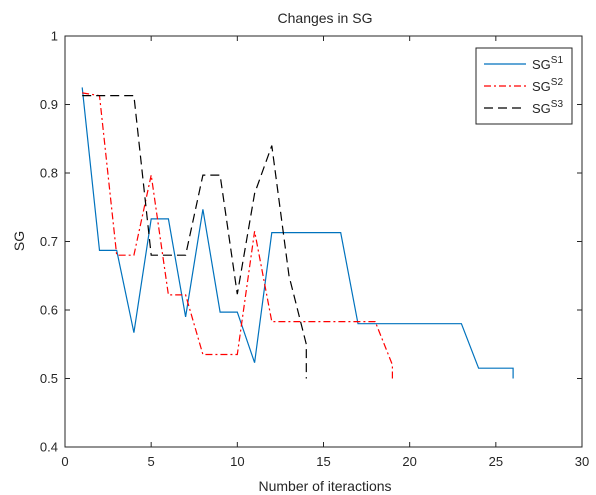  I want to click on x-tick-label: 20, so click(409, 461).